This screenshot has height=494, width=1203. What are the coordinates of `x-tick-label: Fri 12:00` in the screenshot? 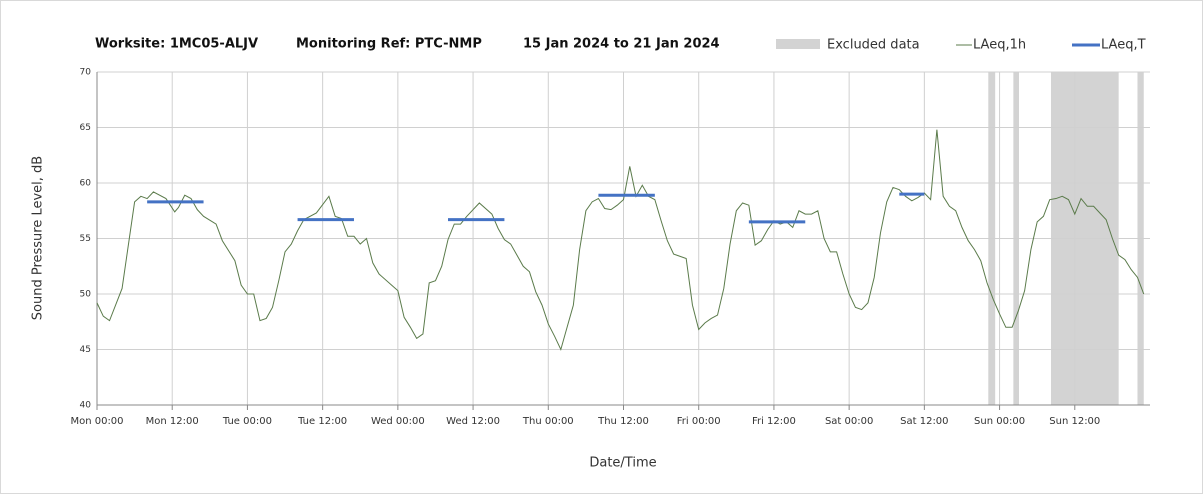 It's located at (774, 421).